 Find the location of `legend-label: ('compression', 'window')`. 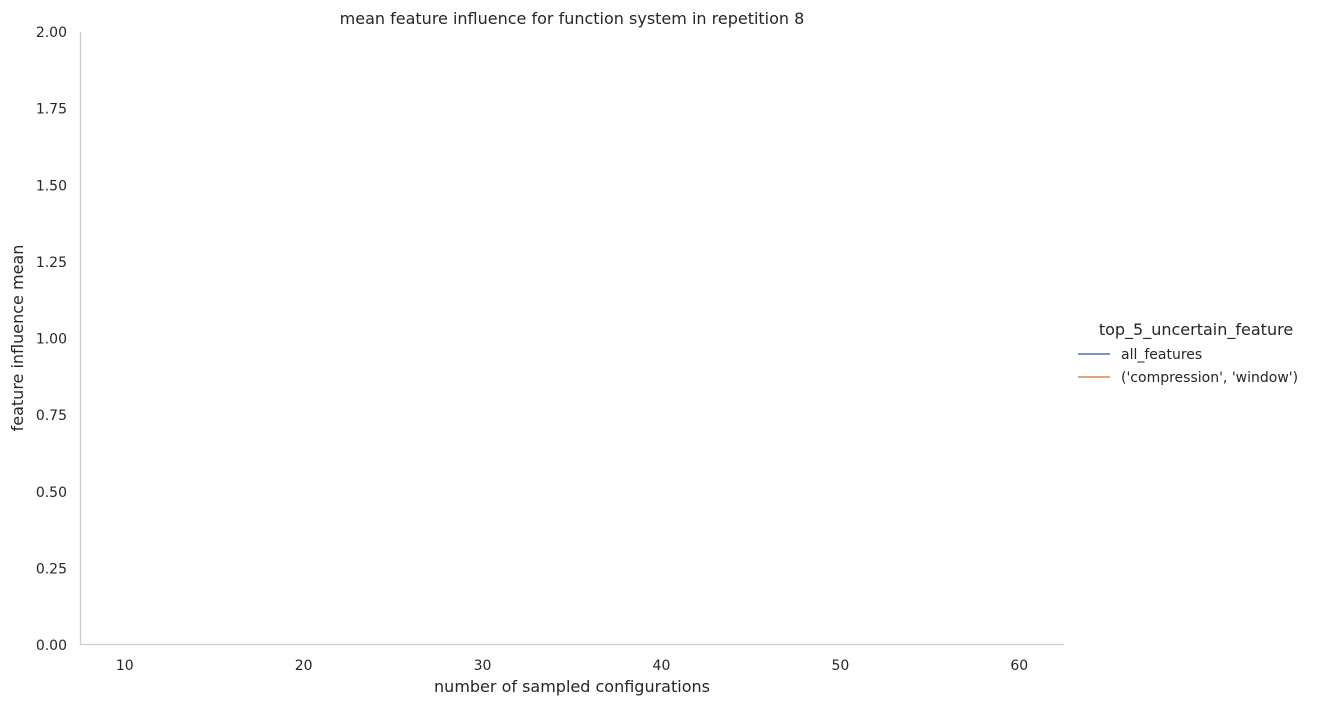

legend-label: ('compression', 'window') is located at coordinates (1209, 378).